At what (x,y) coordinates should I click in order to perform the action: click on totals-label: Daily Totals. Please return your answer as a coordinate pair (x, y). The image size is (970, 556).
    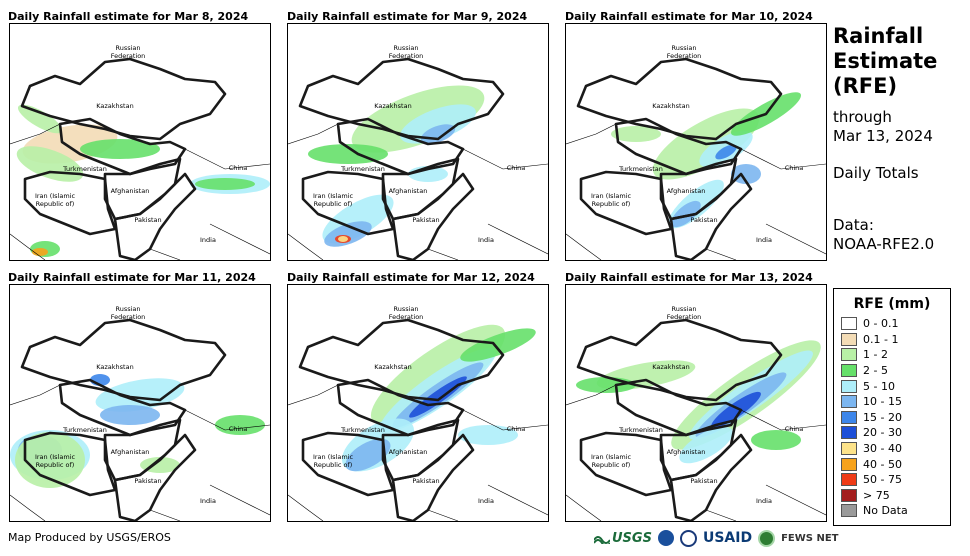
    Looking at the image, I should click on (876, 173).